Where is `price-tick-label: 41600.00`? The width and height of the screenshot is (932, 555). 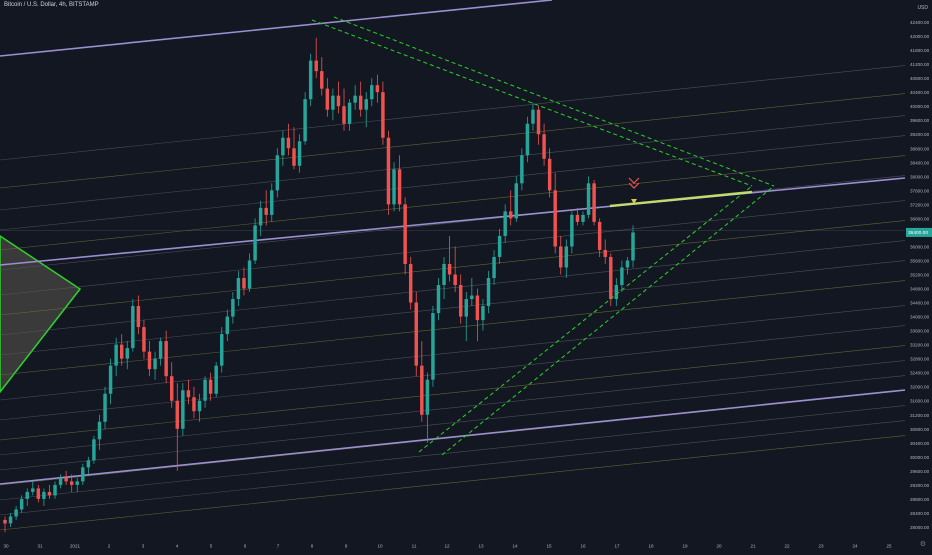 price-tick-label: 41600.00 is located at coordinates (920, 50).